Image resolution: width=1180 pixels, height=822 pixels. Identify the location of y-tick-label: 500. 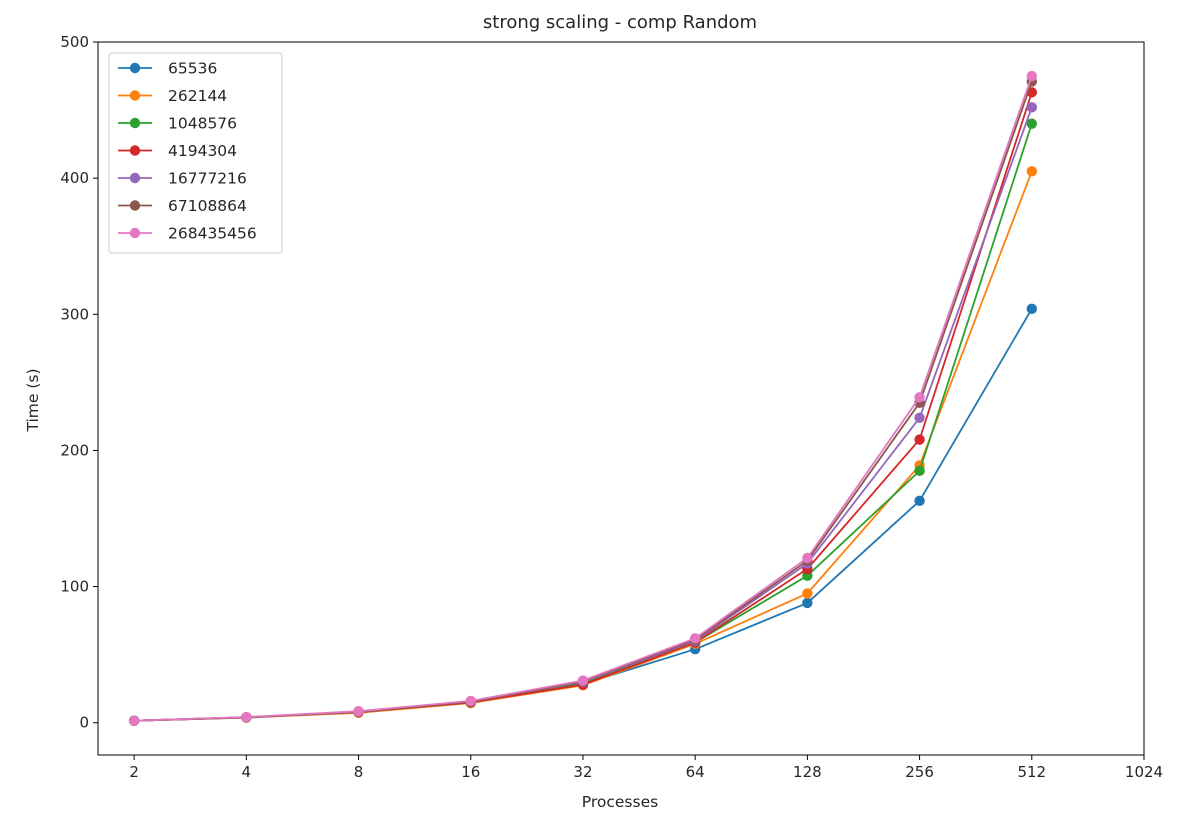
(74, 42).